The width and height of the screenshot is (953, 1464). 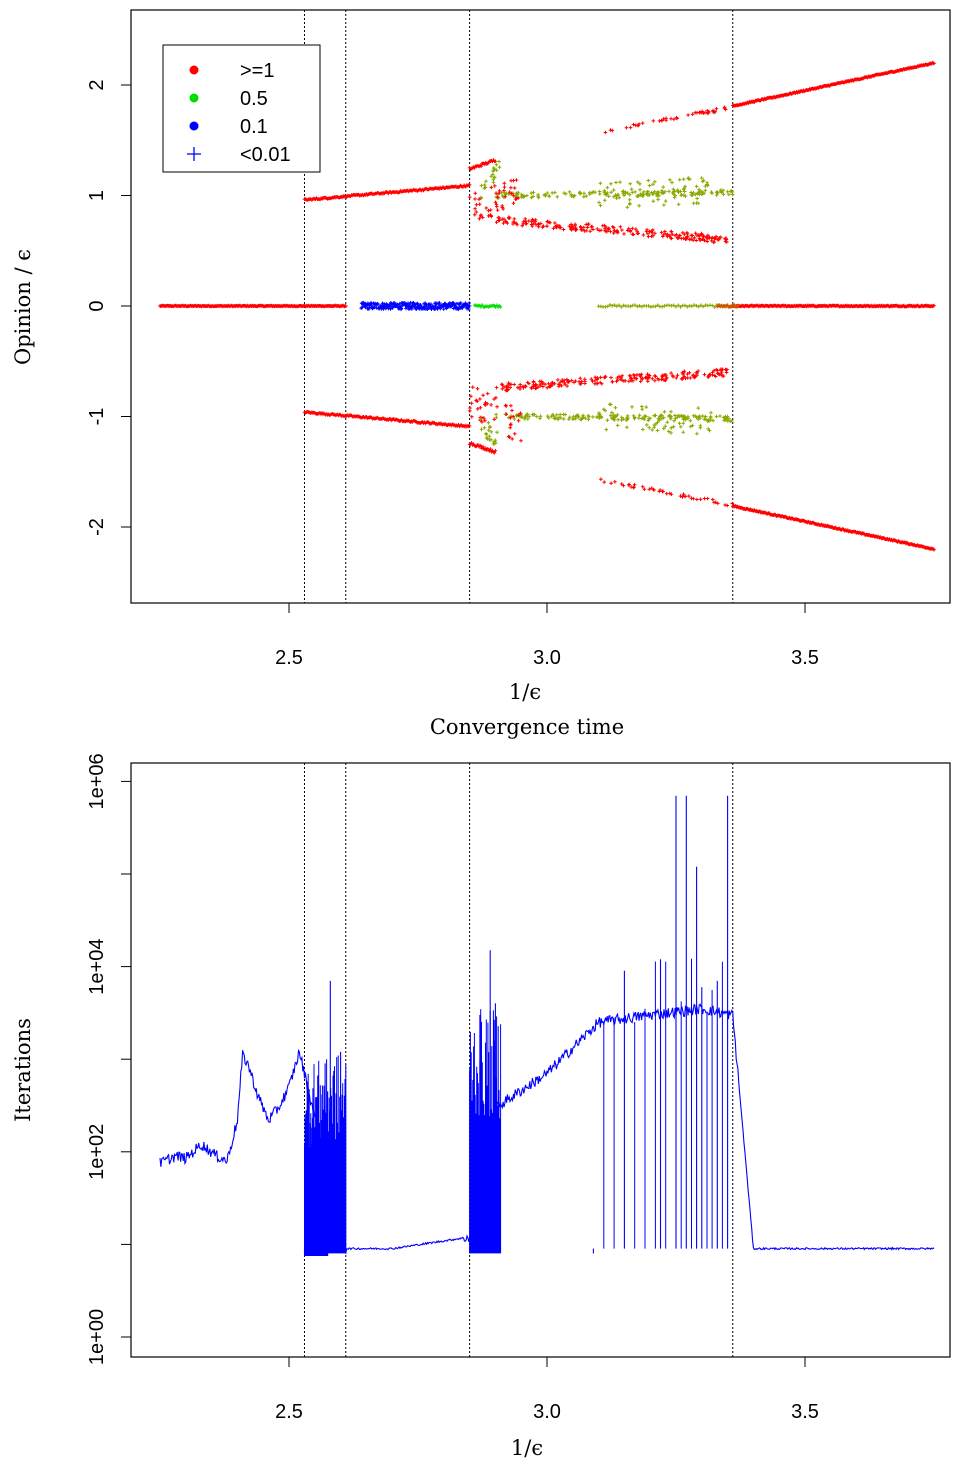 What do you see at coordinates (97, 527) in the screenshot?
I see `y-tick-label: -2` at bounding box center [97, 527].